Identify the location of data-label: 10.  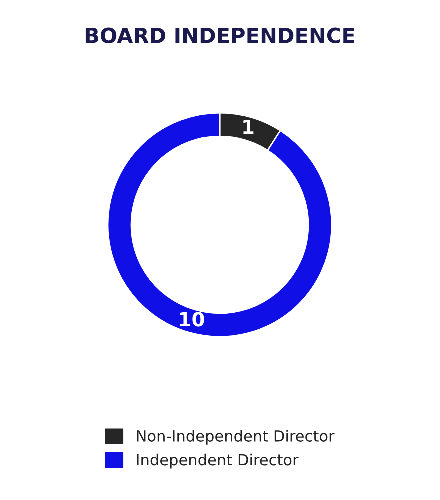
(192, 319).